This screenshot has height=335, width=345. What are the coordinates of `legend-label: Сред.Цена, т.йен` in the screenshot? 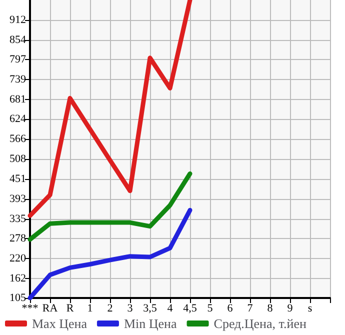 It's located at (260, 323).